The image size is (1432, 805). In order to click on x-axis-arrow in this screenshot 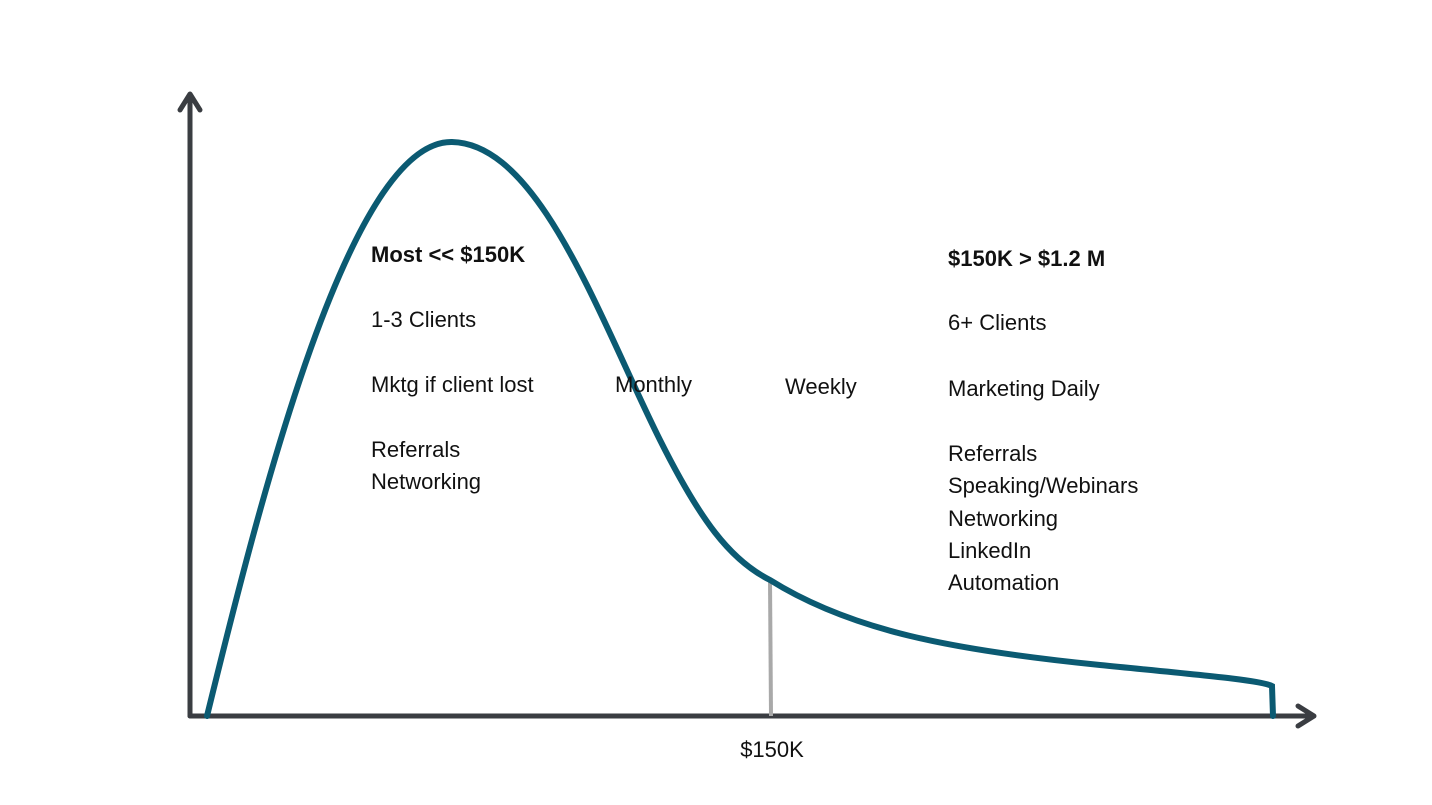, I will do `click(1306, 716)`.